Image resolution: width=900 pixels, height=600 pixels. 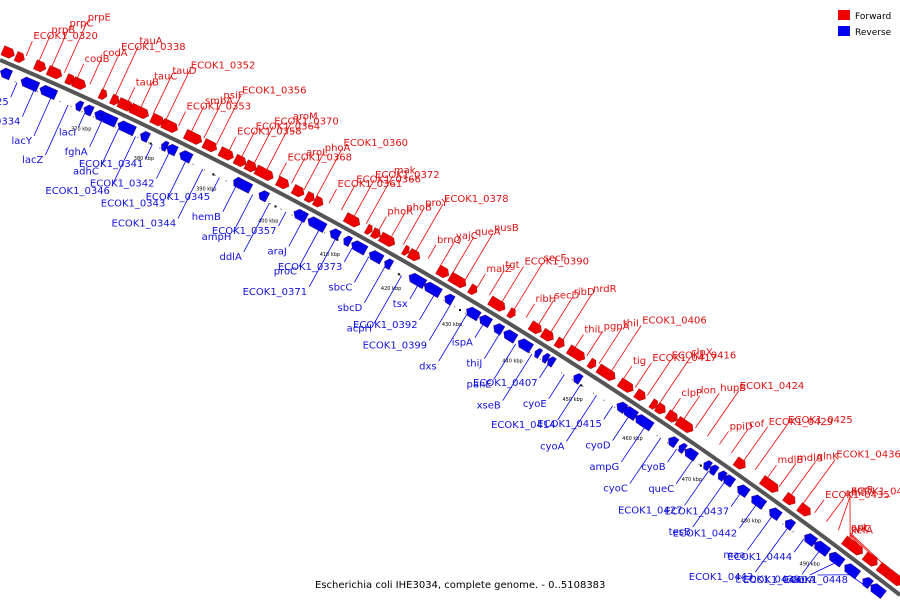 I want to click on forward-gene-label: prpE, so click(x=99, y=18).